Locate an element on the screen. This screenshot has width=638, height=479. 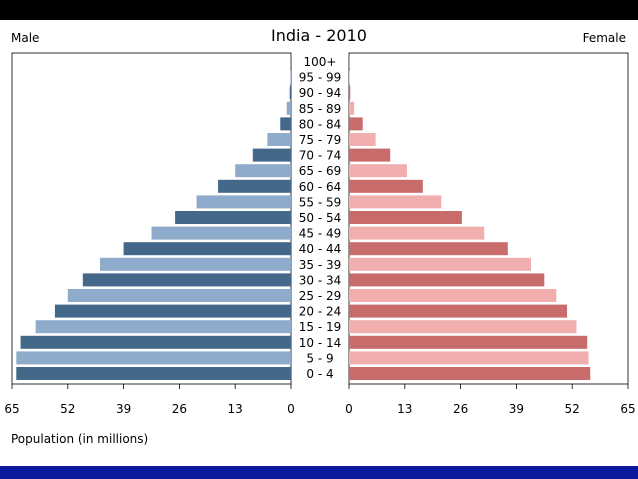
age-group-label: 35 - 39 is located at coordinates (320, 265).